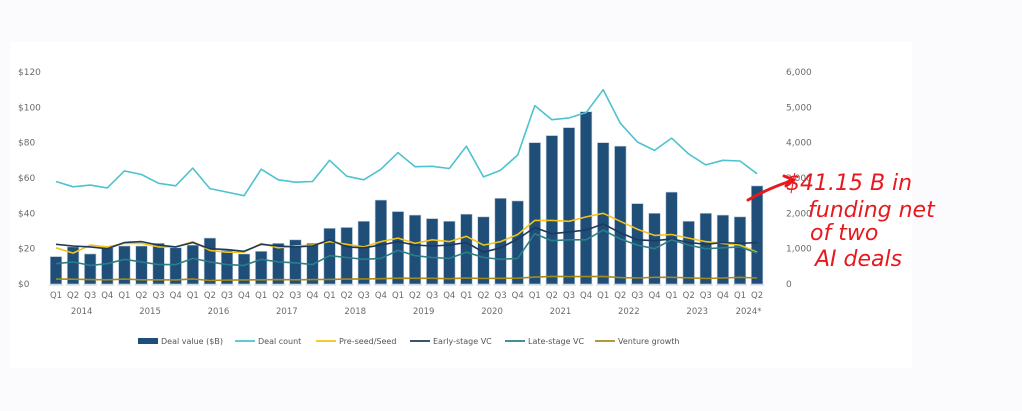 The image size is (1022, 411). What do you see at coordinates (406, 238) in the screenshot?
I see `line-early-stage-vc` at bounding box center [406, 238].